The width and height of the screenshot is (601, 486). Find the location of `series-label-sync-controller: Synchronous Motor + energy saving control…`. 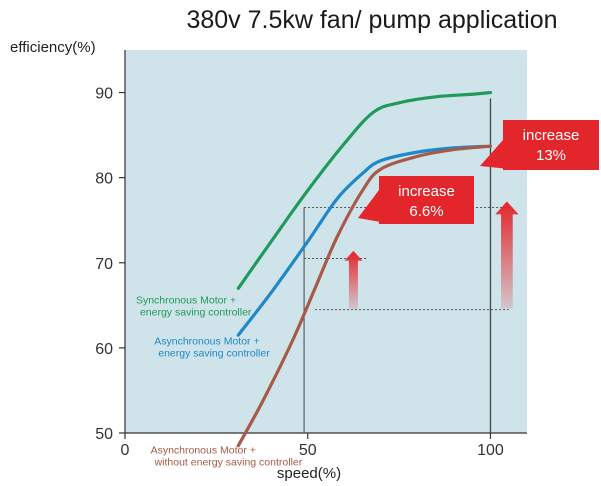

series-label-sync-controller: Synchronous Motor + energy saving control… is located at coordinates (194, 307).